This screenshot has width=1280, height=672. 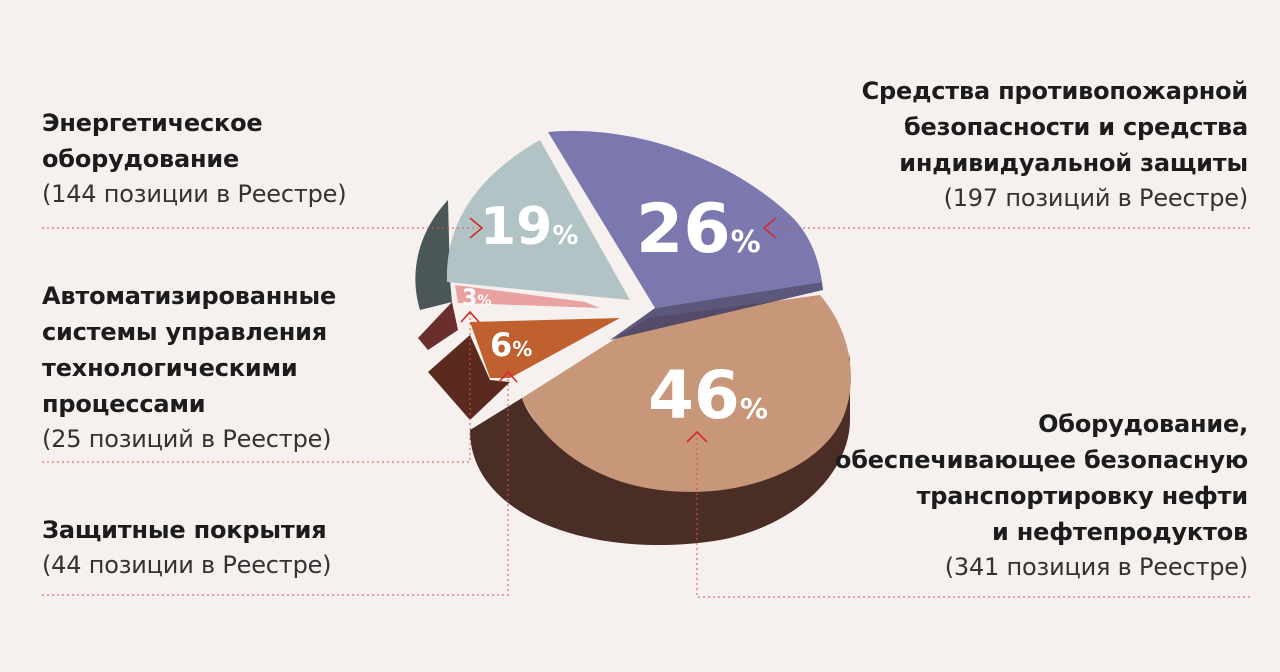 I want to click on legend-asu-line-3: технологическими, so click(x=170, y=368).